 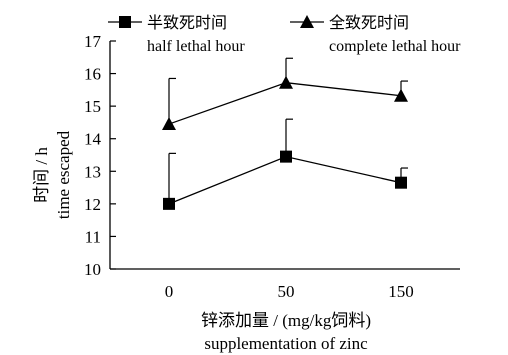 What do you see at coordinates (92, 269) in the screenshot?
I see `y-tick-label: 10` at bounding box center [92, 269].